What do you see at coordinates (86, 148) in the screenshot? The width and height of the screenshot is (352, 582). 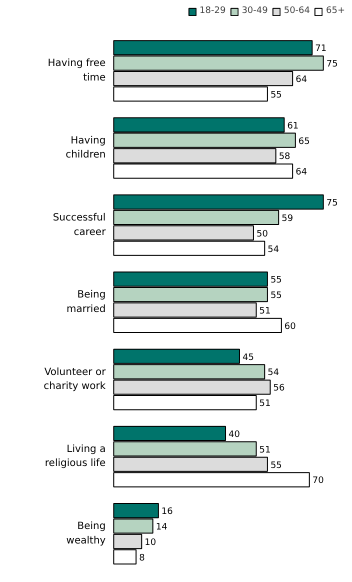 I see `y-tick-label: Having children` at bounding box center [86, 148].